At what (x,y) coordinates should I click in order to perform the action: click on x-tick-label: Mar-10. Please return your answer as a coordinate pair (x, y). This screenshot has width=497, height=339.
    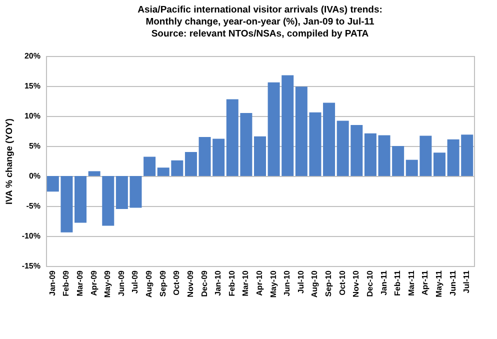
    Looking at the image, I should click on (245, 283).